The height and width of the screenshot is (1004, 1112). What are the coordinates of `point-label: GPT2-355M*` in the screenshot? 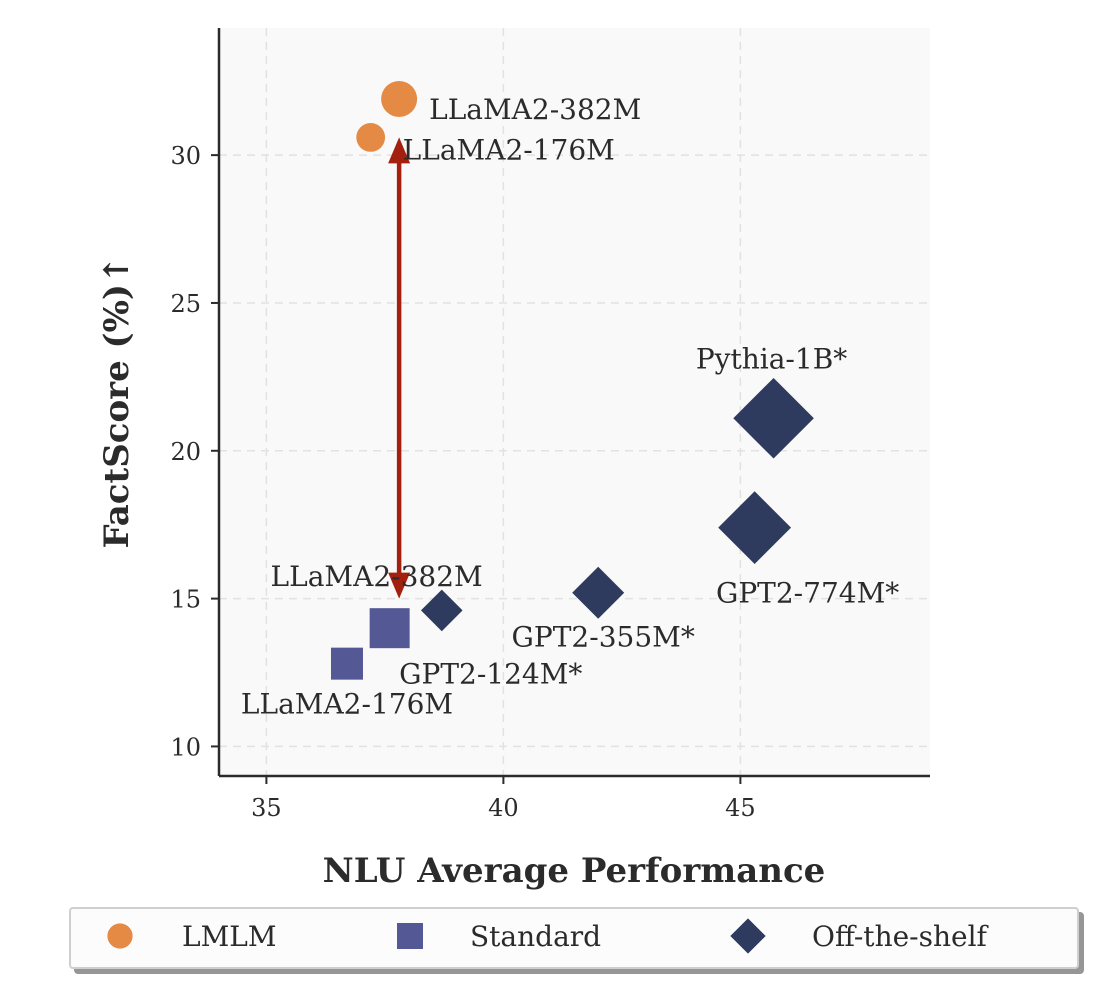 It's located at (603, 637).